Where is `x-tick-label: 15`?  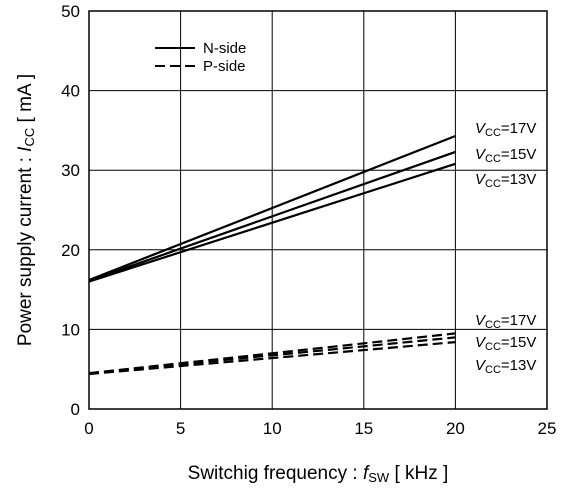 x-tick-label: 15 is located at coordinates (363, 428).